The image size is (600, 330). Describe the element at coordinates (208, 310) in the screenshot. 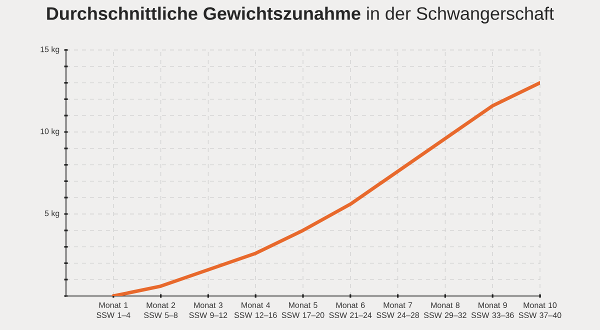

I see `x-tick-label: Monat 3 SSW 9–12` at that location.